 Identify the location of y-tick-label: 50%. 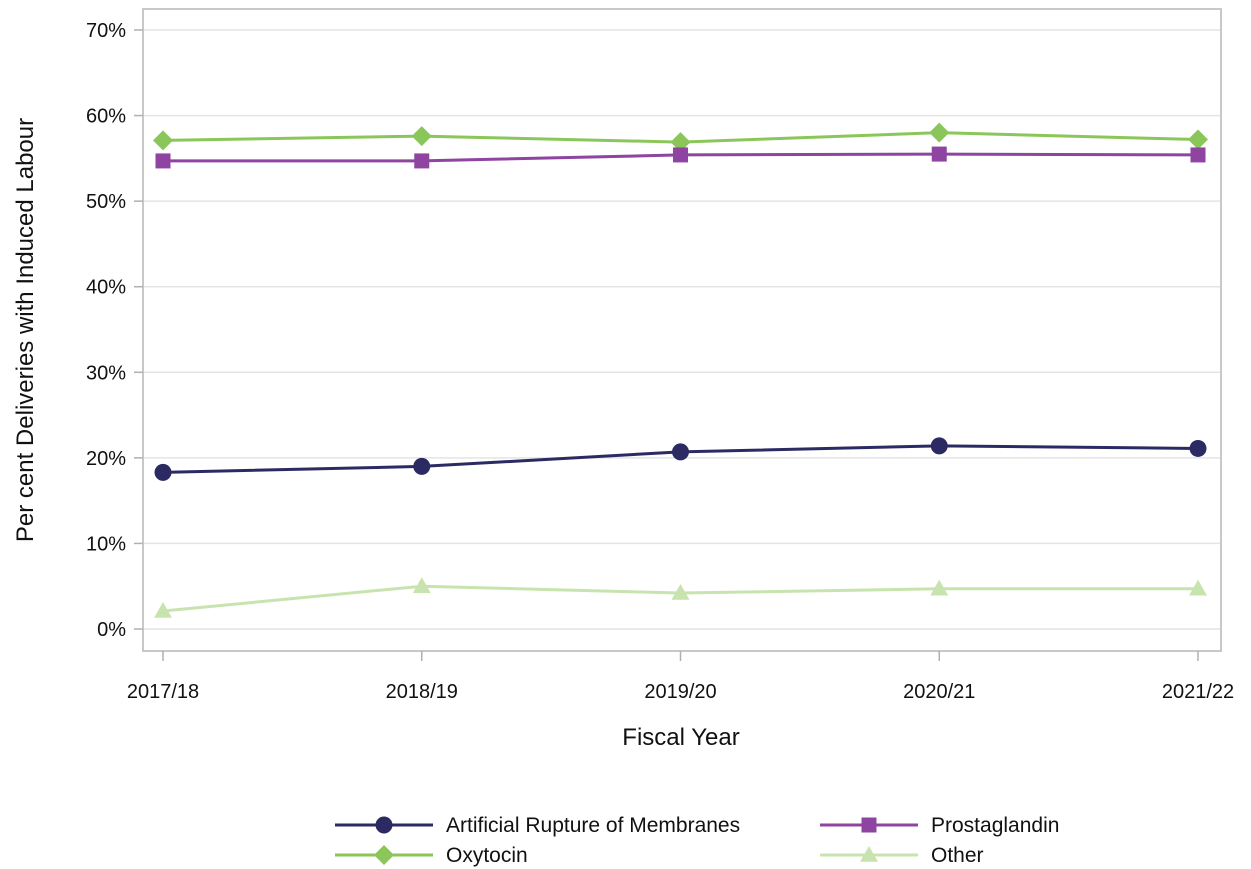
(106, 202).